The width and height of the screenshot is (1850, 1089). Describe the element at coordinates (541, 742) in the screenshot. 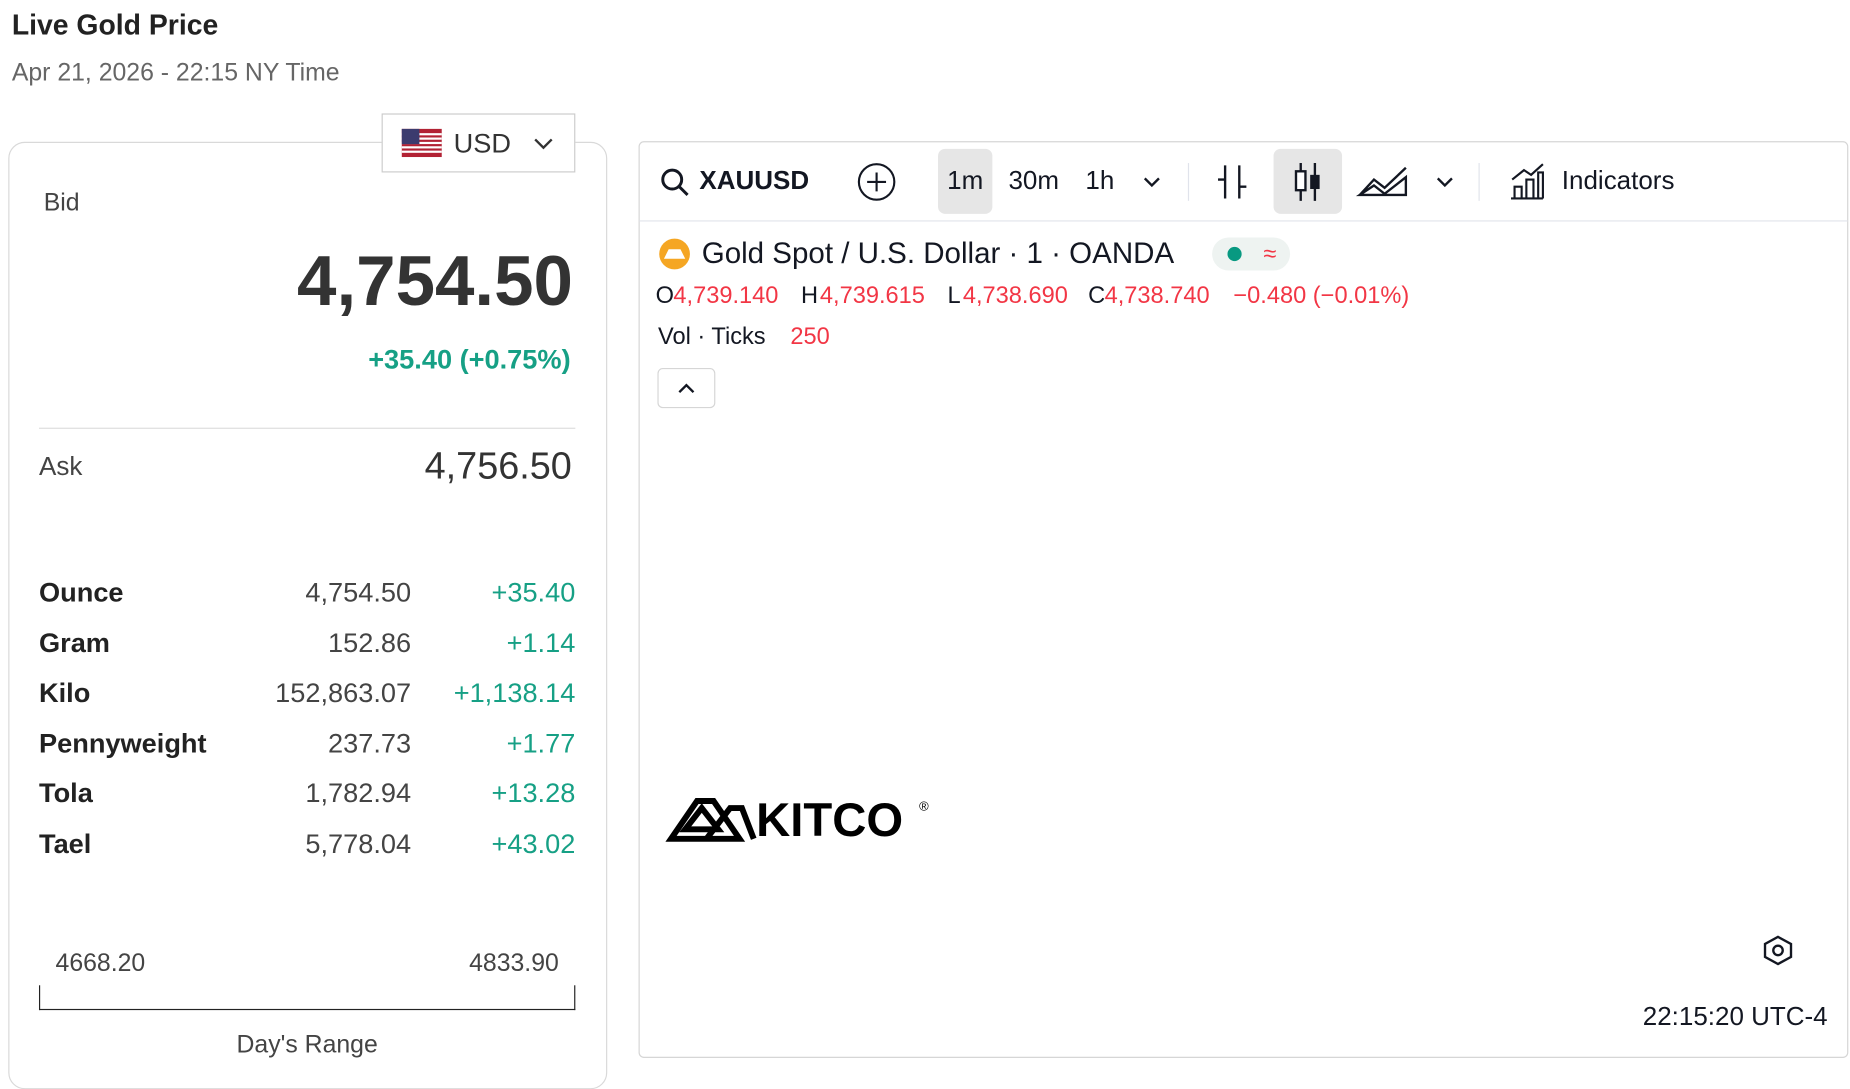

I see `unit-change: +1.77` at that location.